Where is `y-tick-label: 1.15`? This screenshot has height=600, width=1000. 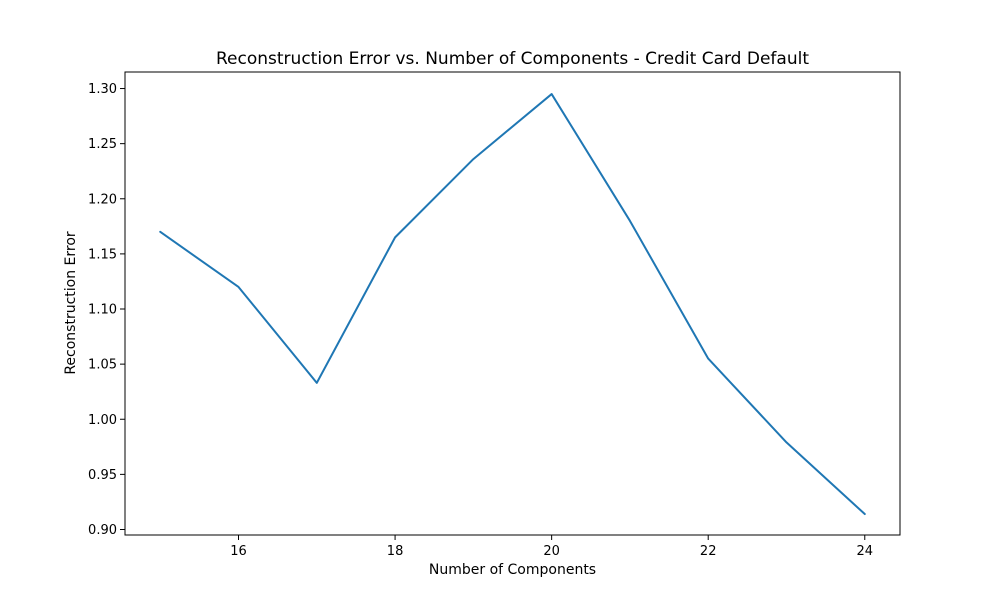 y-tick-label: 1.15 is located at coordinates (102, 254).